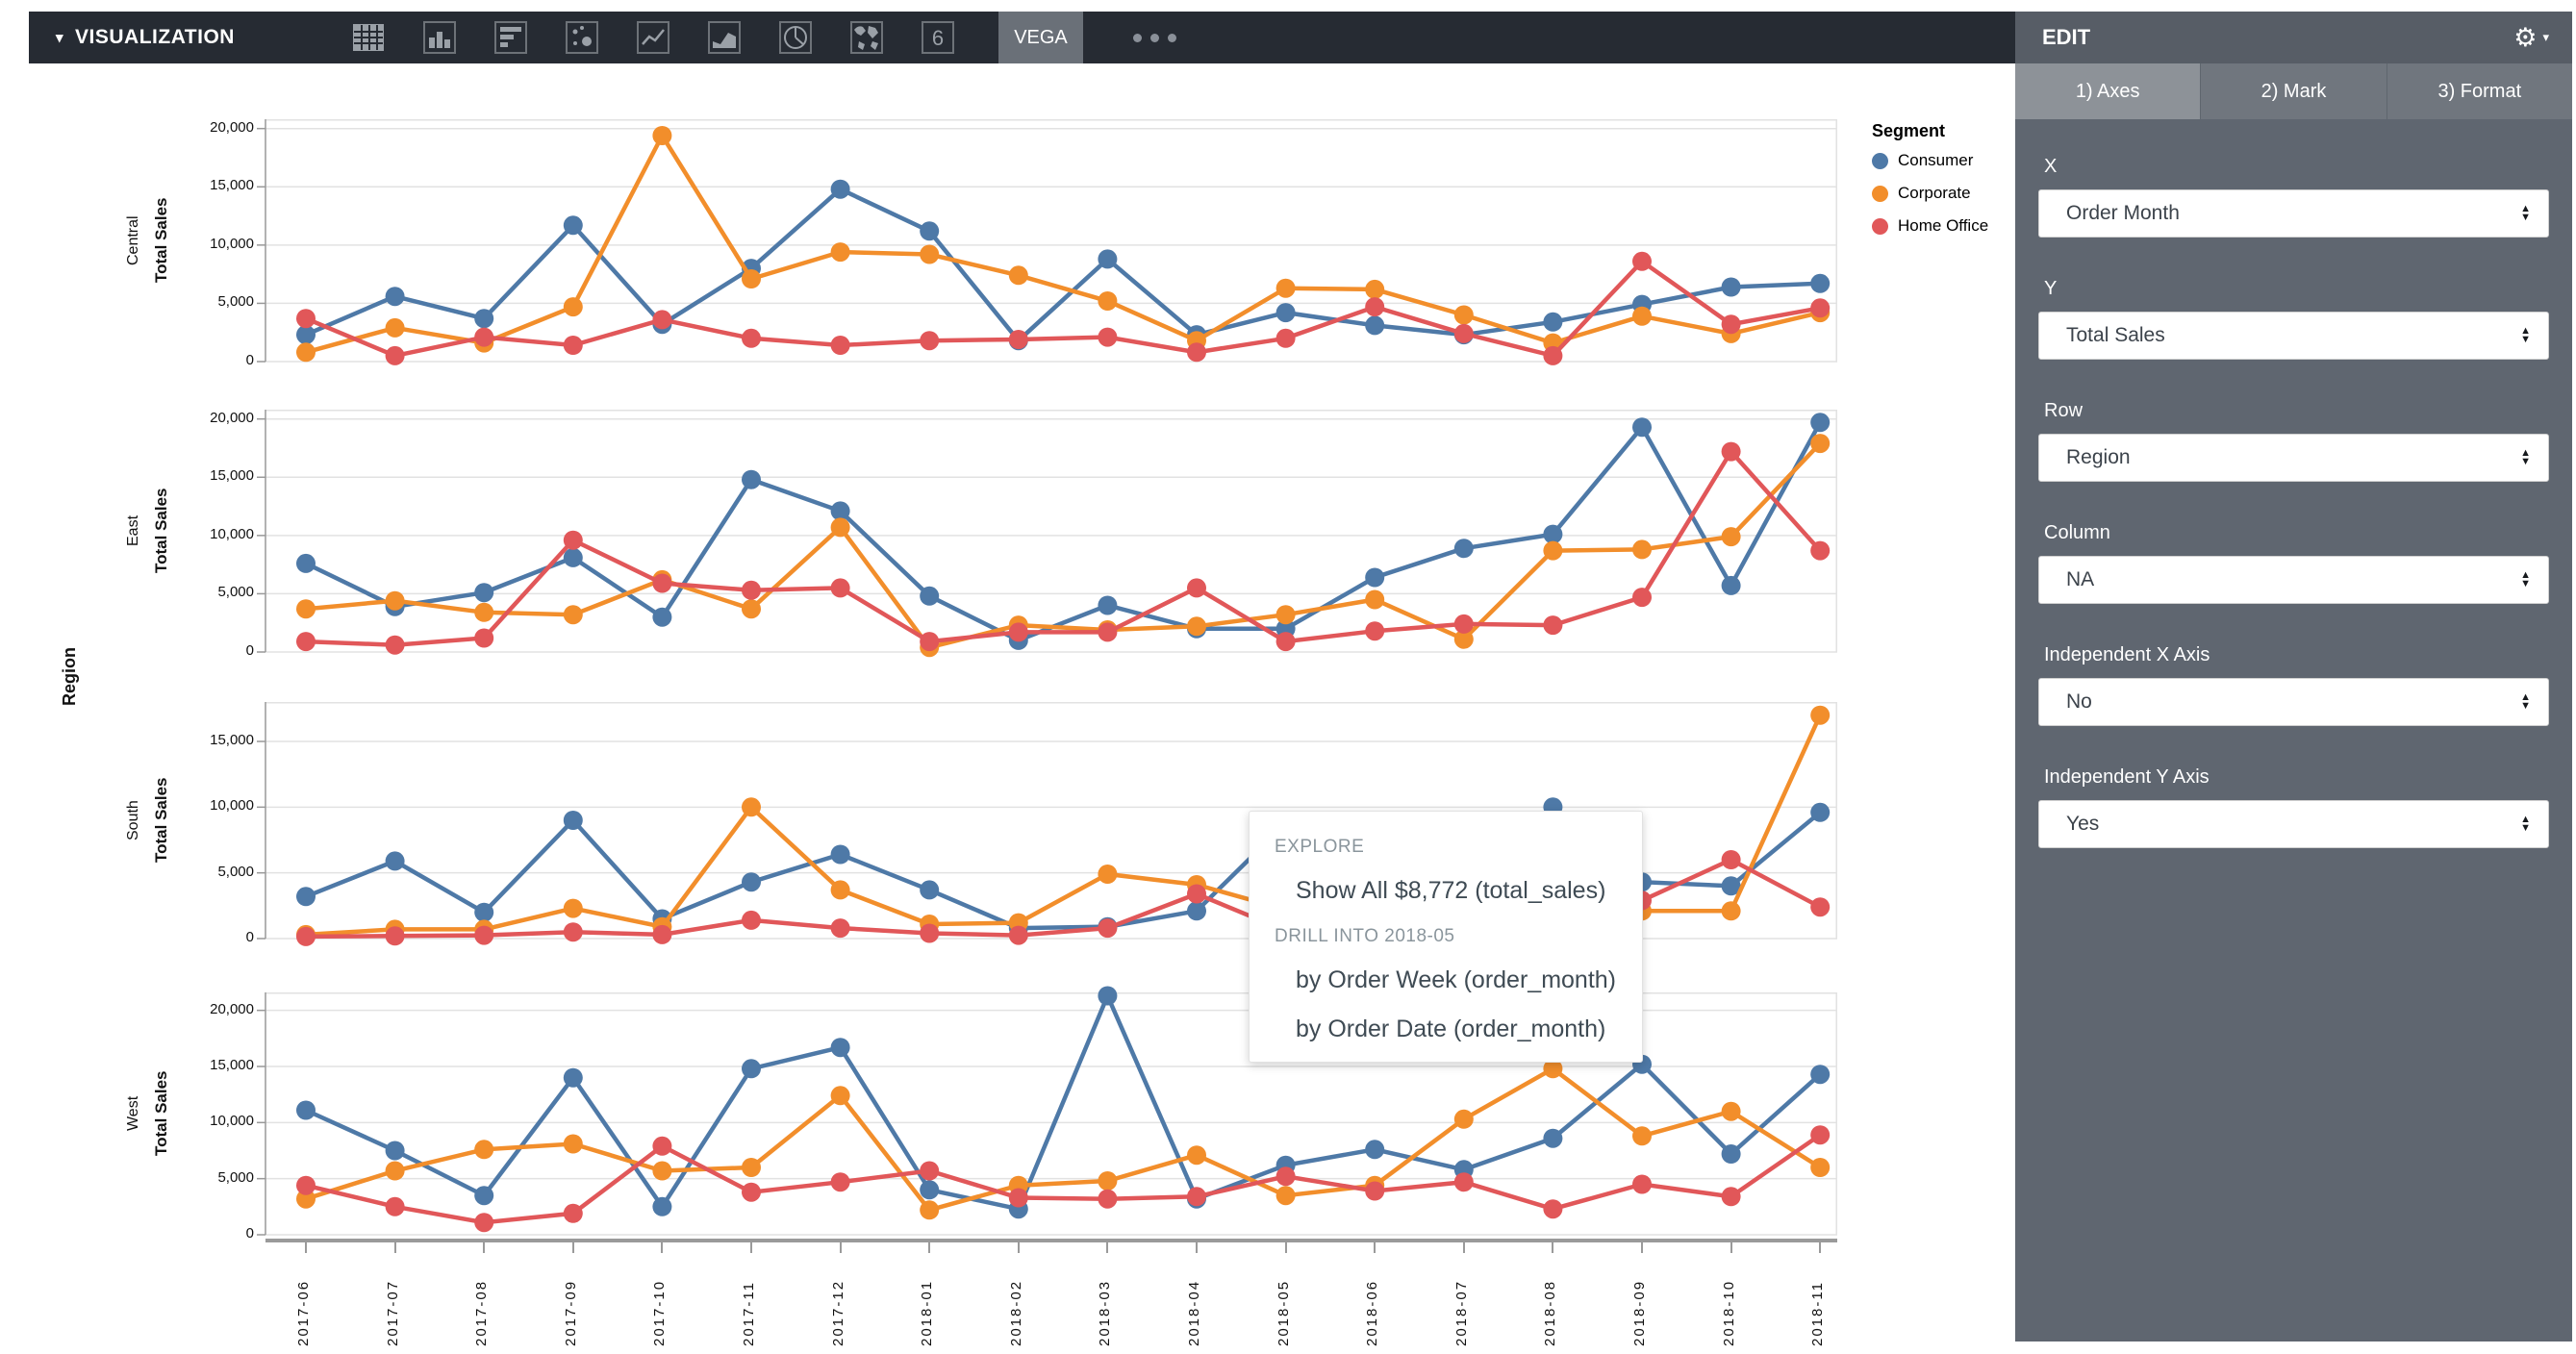 The image size is (2576, 1354). What do you see at coordinates (2531, 38) in the screenshot?
I see `settings-gear-button: ⚙ ▾` at bounding box center [2531, 38].